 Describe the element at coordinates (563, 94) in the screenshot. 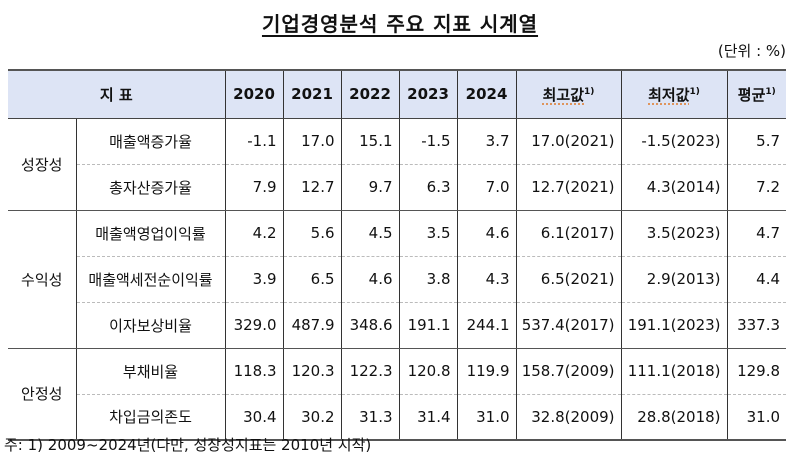

I see `header-max-label: 최고값` at that location.